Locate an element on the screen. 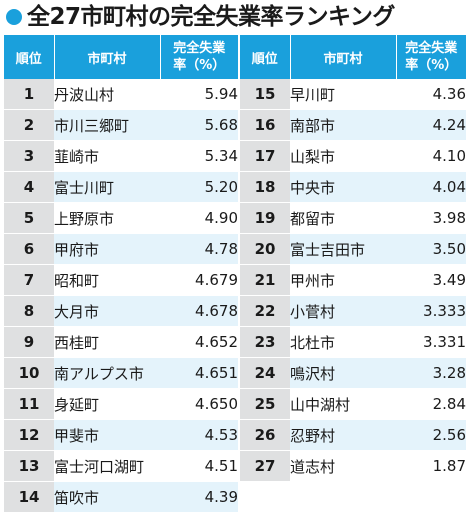  table-row: 1 丹波山村 5.94 is located at coordinates (121, 94).